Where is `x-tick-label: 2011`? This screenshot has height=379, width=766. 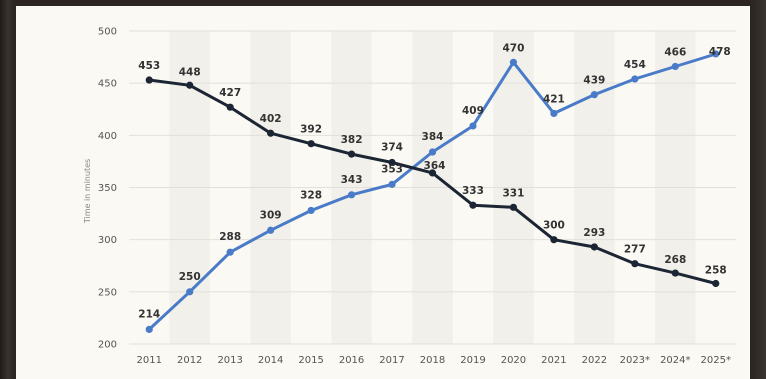
x-tick-label: 2011 is located at coordinates (149, 360).